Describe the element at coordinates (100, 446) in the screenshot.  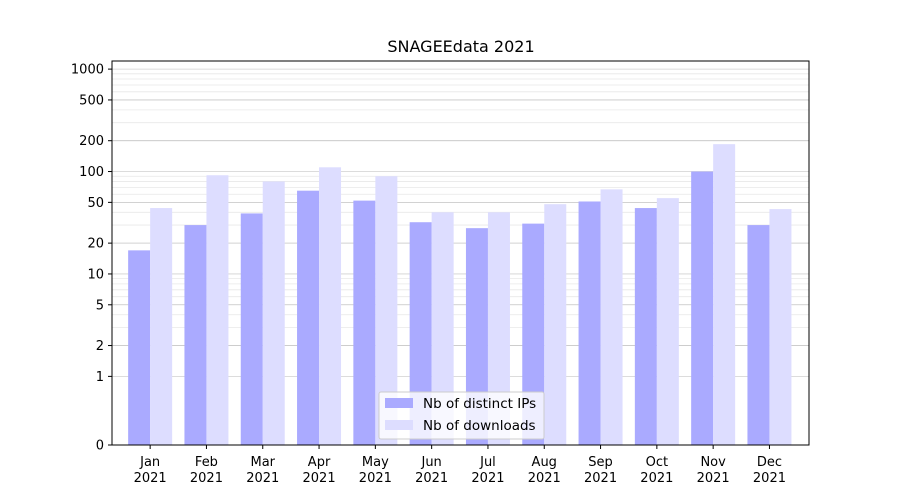
I see `y-tick-label: 0` at that location.